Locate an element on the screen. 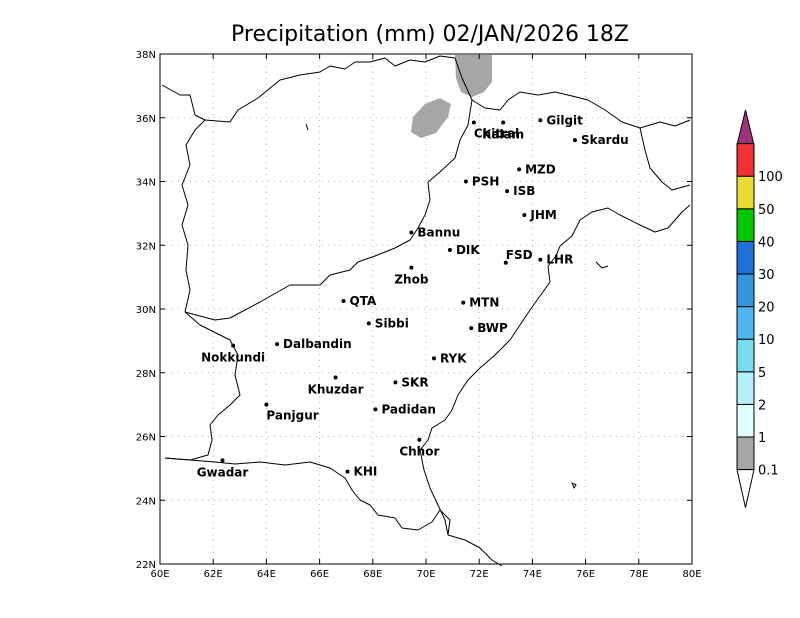 The height and width of the screenshot is (618, 800). iran-afghan-border is located at coordinates (193, 216).